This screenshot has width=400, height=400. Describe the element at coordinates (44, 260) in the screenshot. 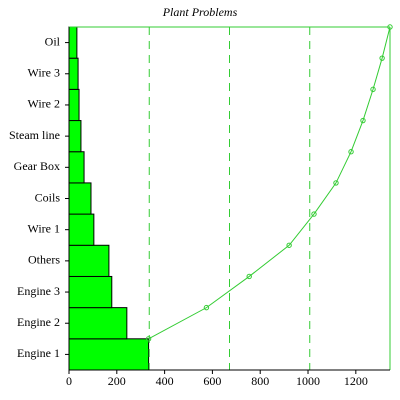

I see `y-tick-label: Others` at that location.